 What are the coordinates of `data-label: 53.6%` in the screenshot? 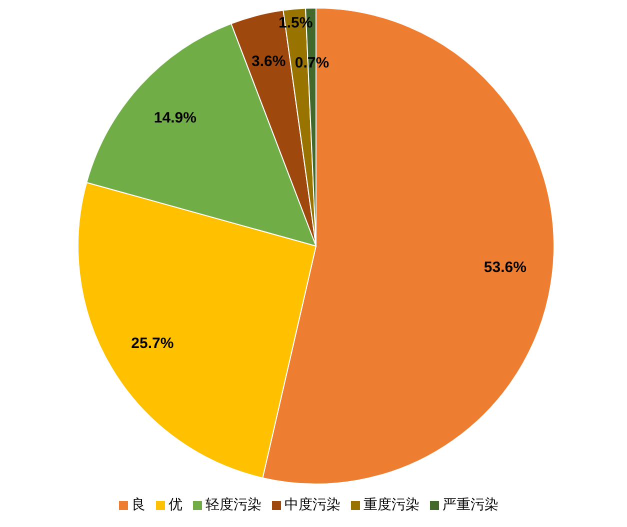 It's located at (505, 267).